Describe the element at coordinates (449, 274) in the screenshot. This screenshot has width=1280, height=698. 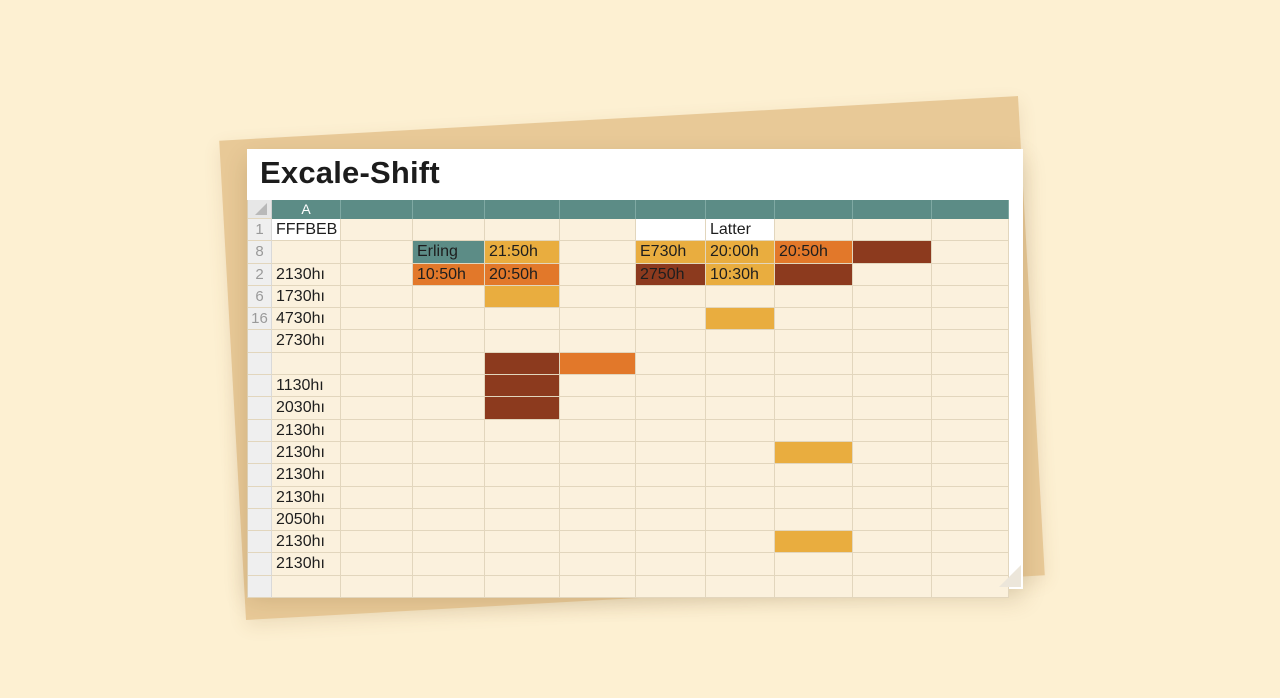
I see `table-cell: 10:50h` at that location.